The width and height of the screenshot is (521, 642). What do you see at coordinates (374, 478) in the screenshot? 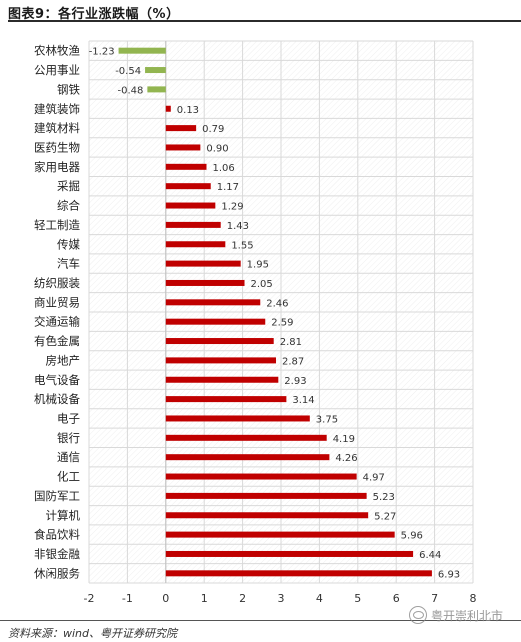
I see `value-label: 4.97` at bounding box center [374, 478].